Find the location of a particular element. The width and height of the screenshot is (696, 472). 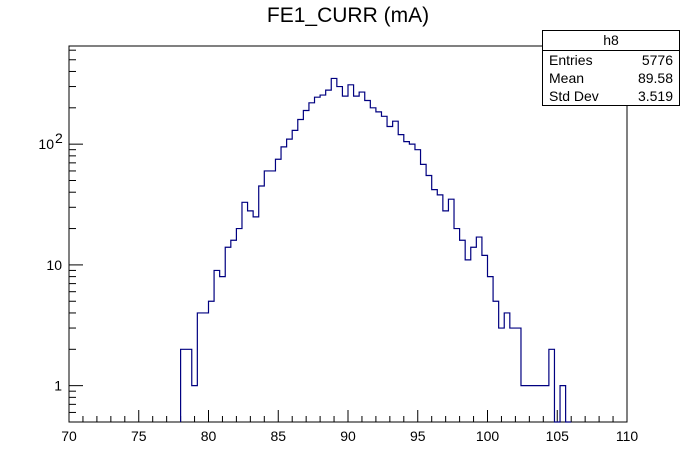

stats-histogram-name: h8 is located at coordinates (611, 41).